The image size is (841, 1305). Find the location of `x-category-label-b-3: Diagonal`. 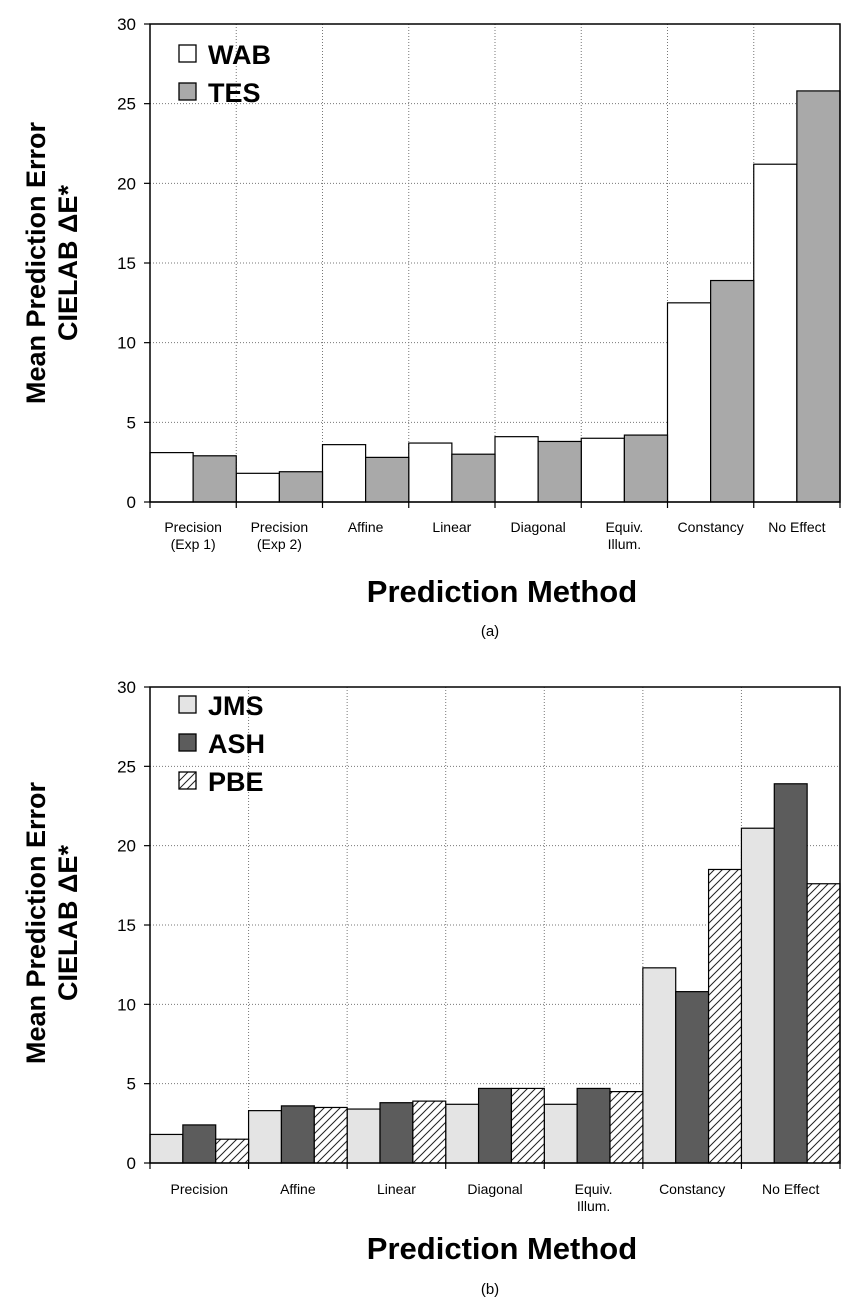

x-category-label-b-3: Diagonal is located at coordinates (494, 1189).